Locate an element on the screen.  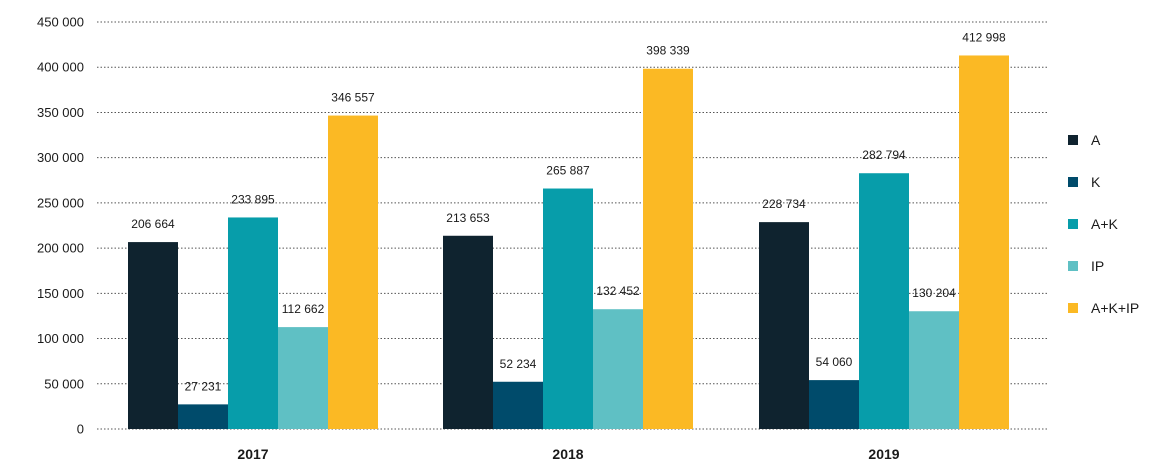
y-tick-label: 300 000 is located at coordinates (60, 157).